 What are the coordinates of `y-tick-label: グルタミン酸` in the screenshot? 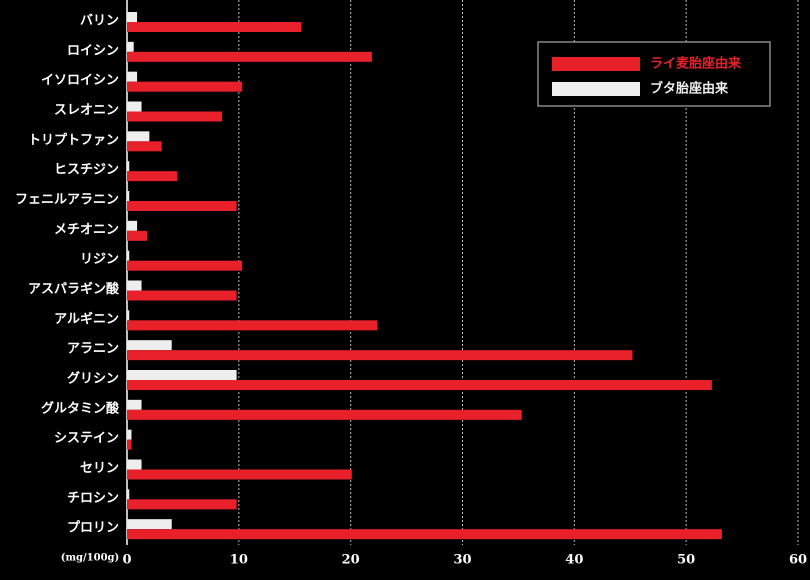 It's located at (80, 408).